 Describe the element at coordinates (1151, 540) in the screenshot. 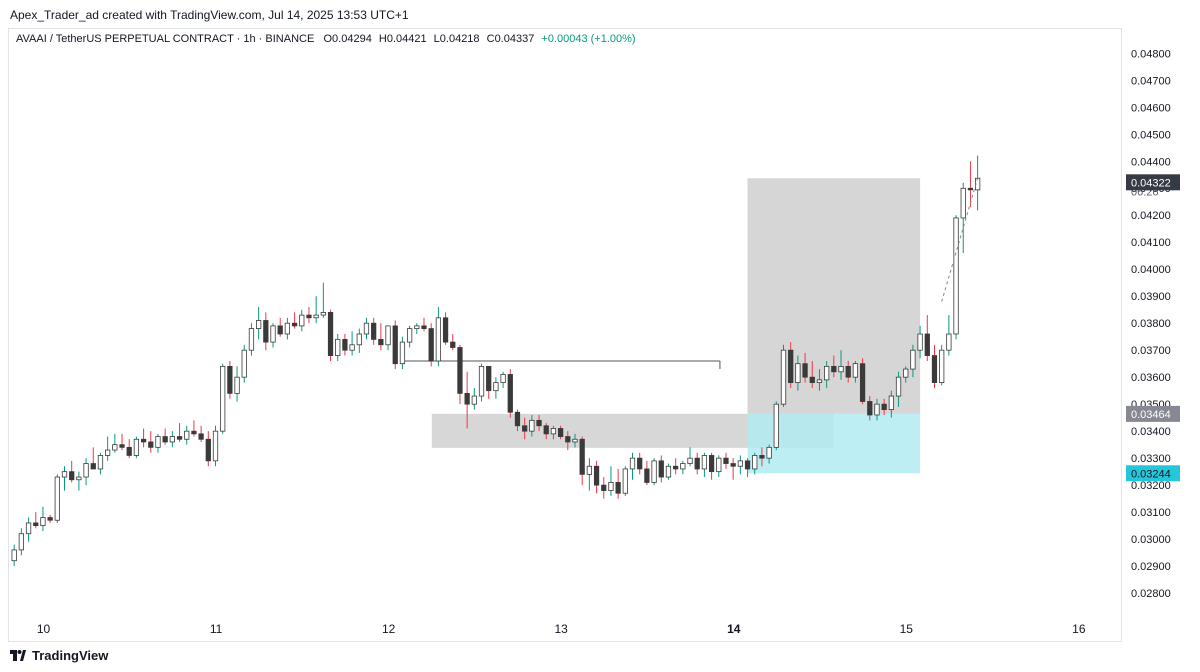

I see `y-tick-label: 0.03000` at that location.